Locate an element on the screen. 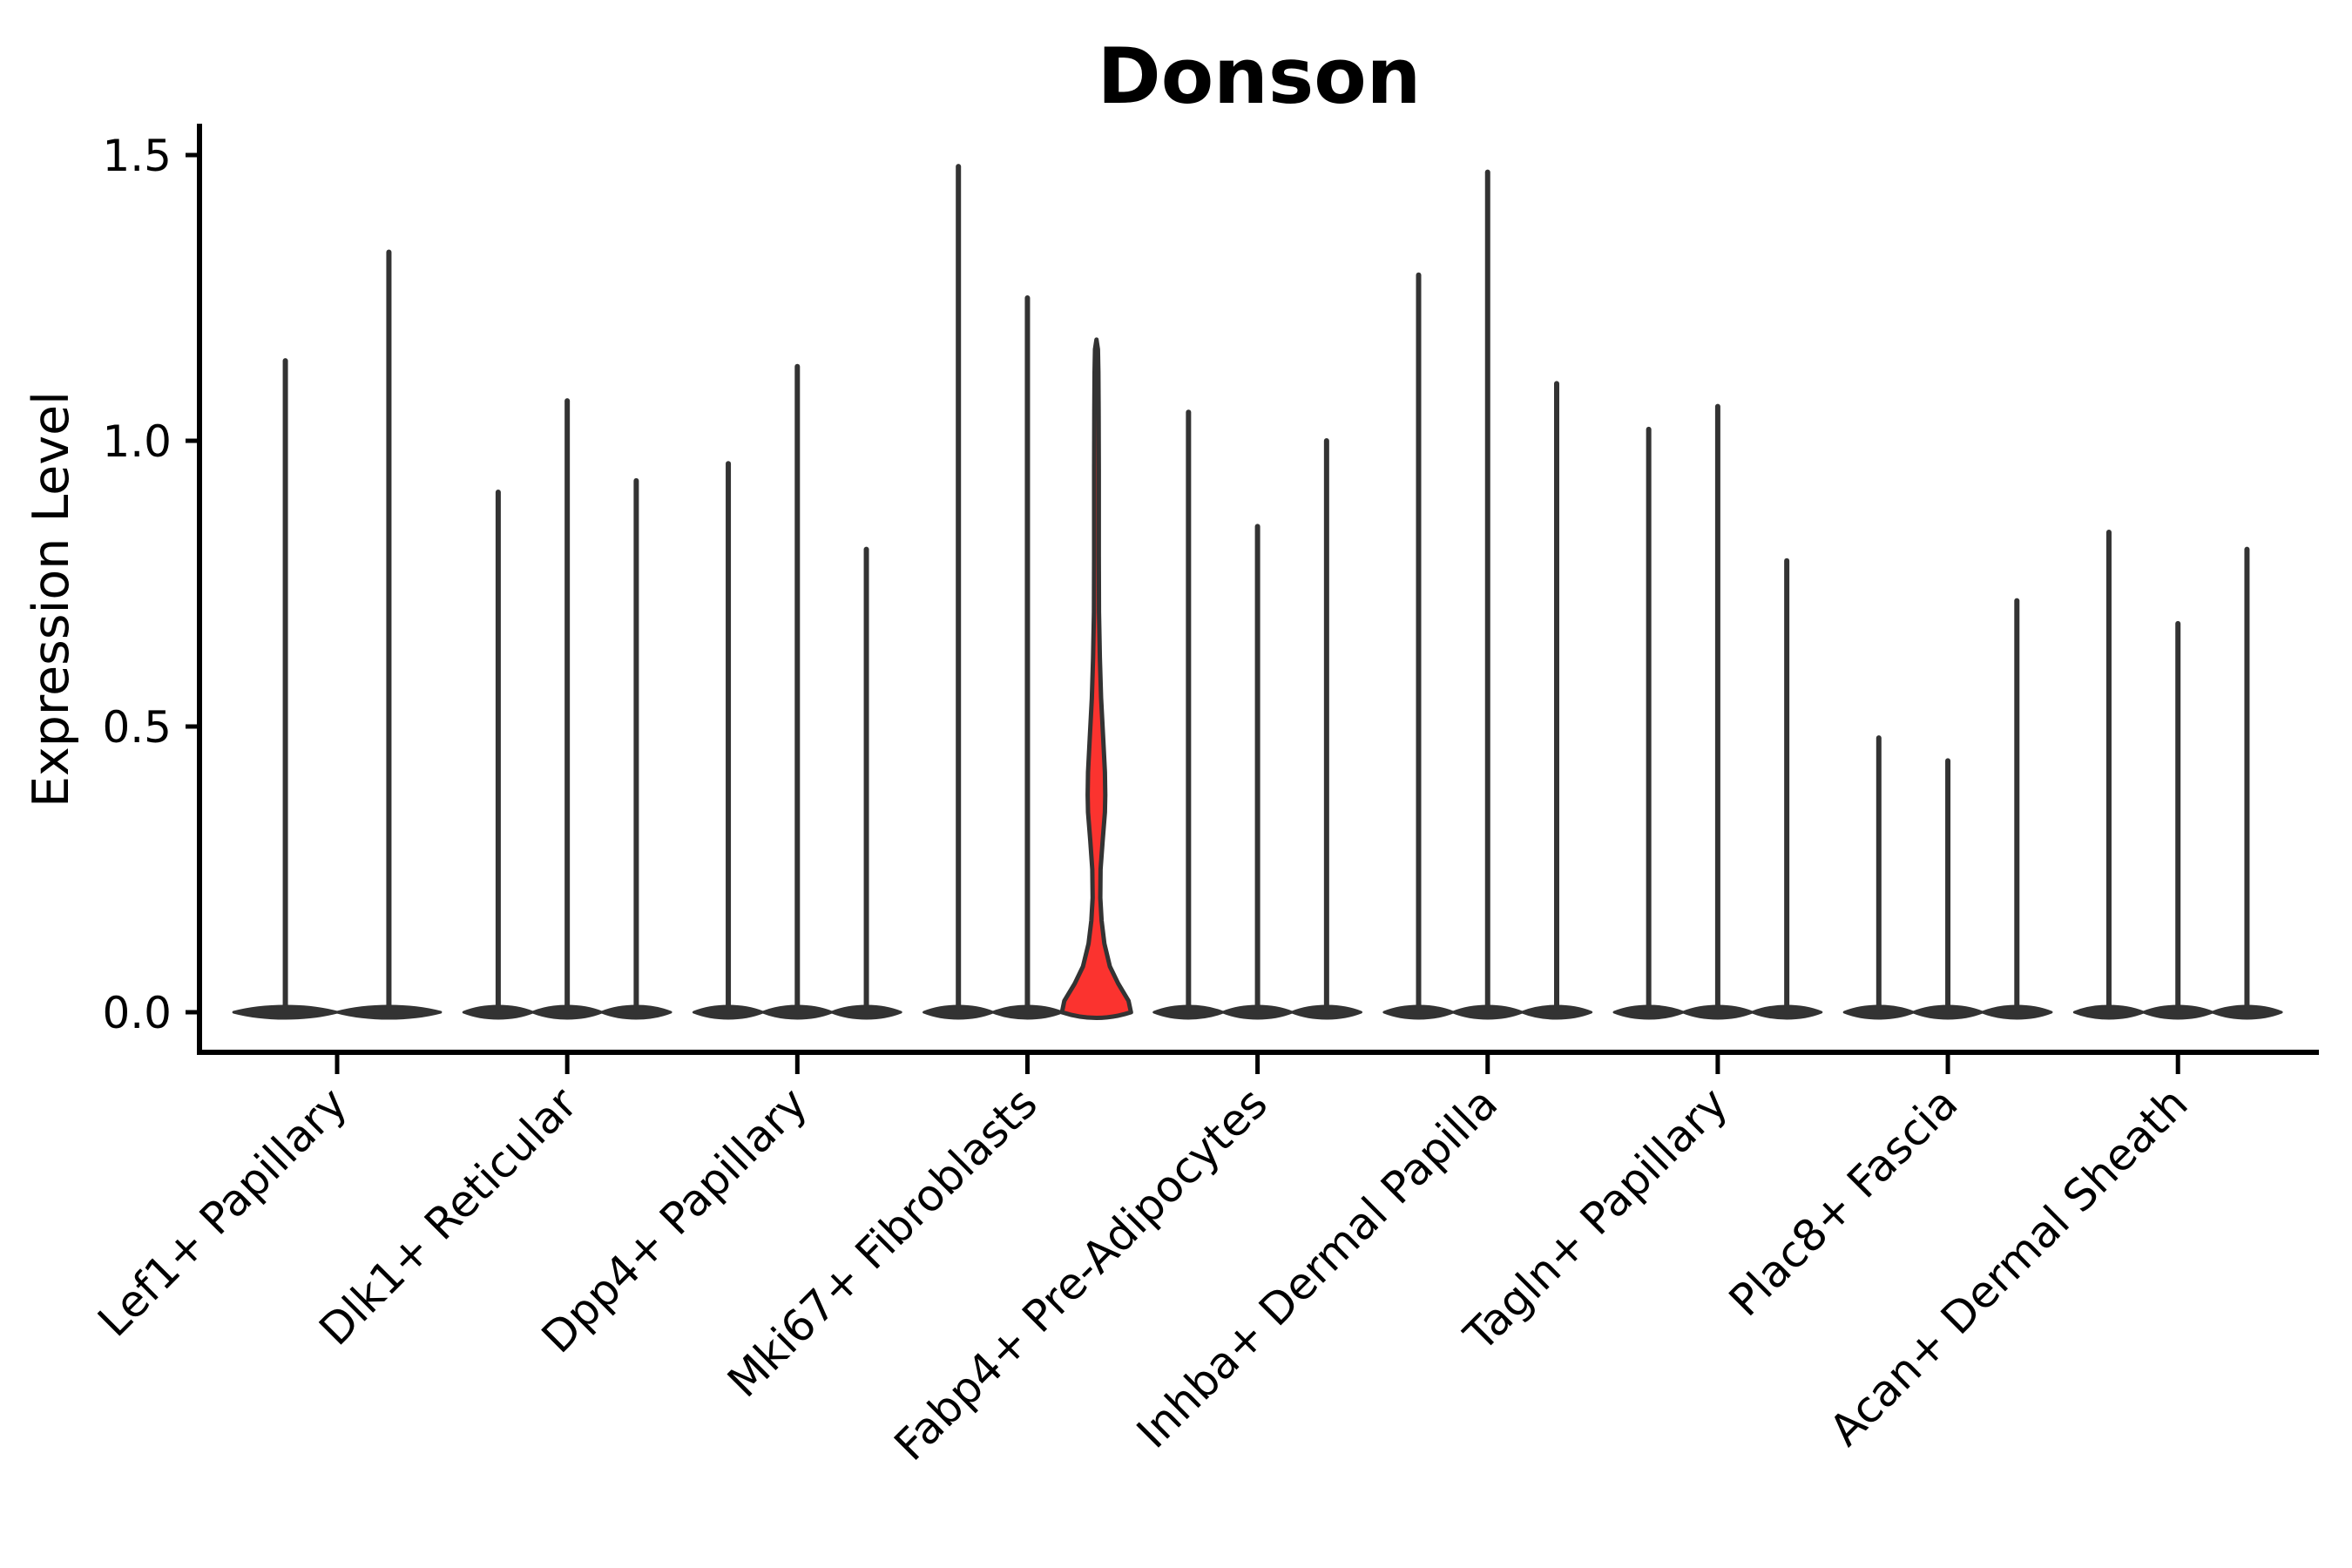 Image resolution: width=2352 pixels, height=1568 pixels. x-tick-label-4: Fabp4+ Pre-Adipocytes is located at coordinates (1081, 1274).